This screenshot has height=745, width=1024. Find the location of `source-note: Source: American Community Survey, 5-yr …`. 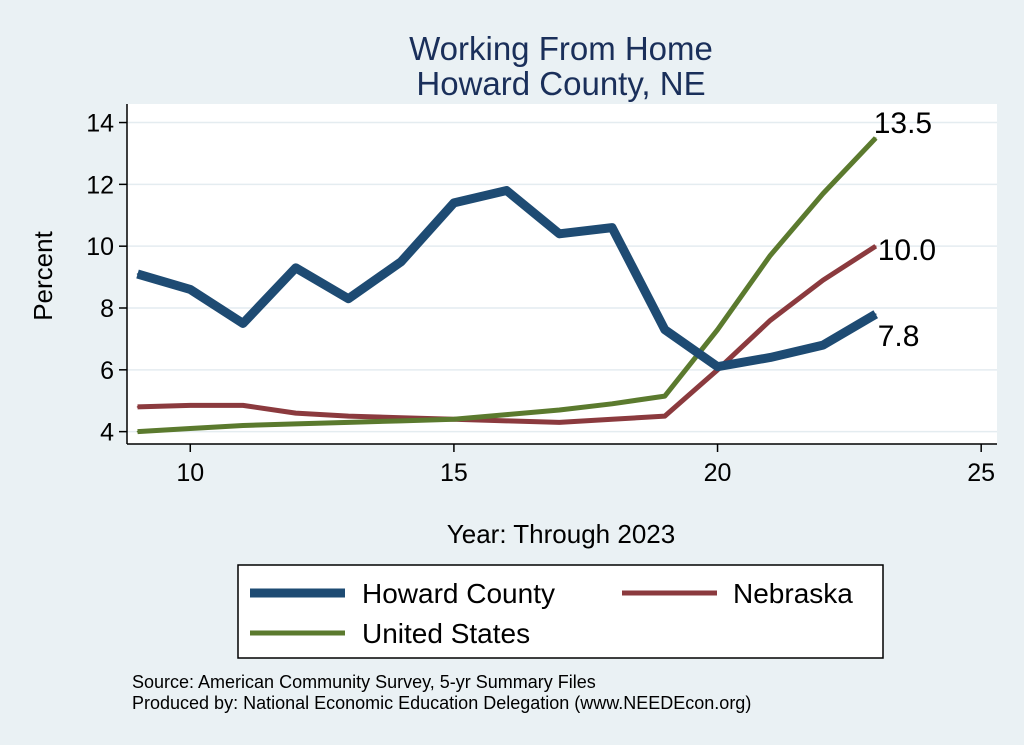

source-note: Source: American Community Survey, 5-yr … is located at coordinates (364, 682).